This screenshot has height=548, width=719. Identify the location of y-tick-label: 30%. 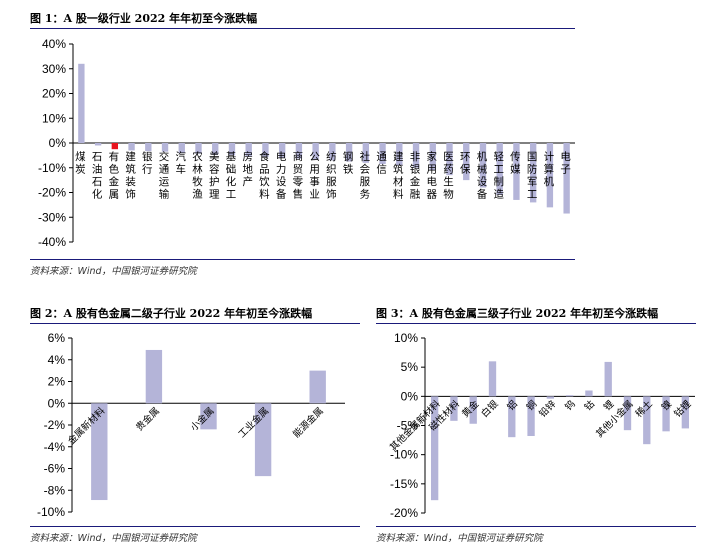
(54, 69).